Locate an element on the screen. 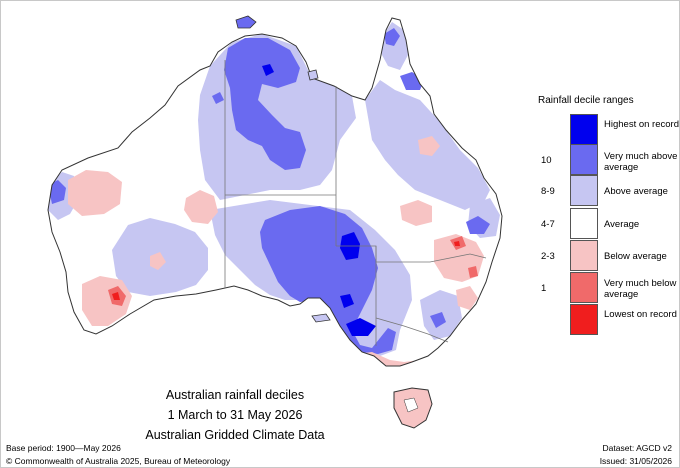  legend-swatch-below is located at coordinates (584, 255).